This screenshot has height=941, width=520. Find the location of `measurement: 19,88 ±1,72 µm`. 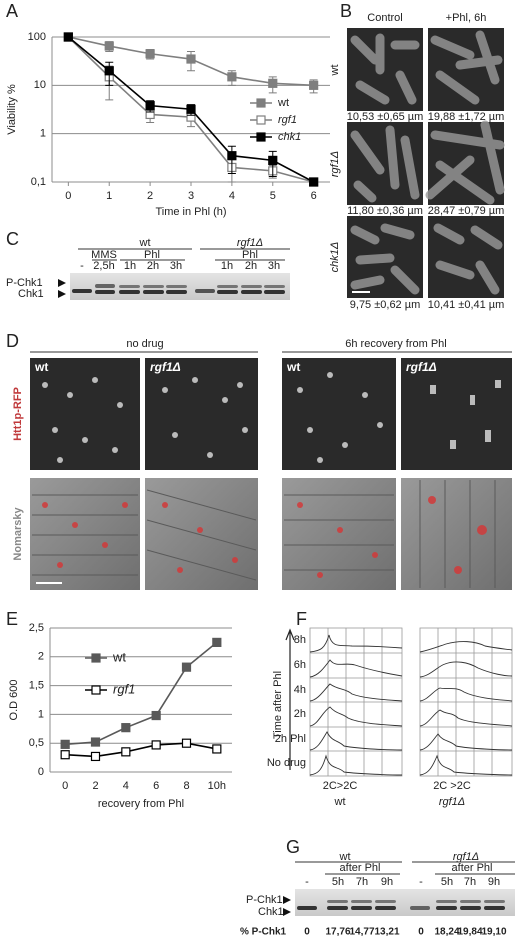

measurement: 19,88 ±1,72 µm is located at coordinates (466, 117).